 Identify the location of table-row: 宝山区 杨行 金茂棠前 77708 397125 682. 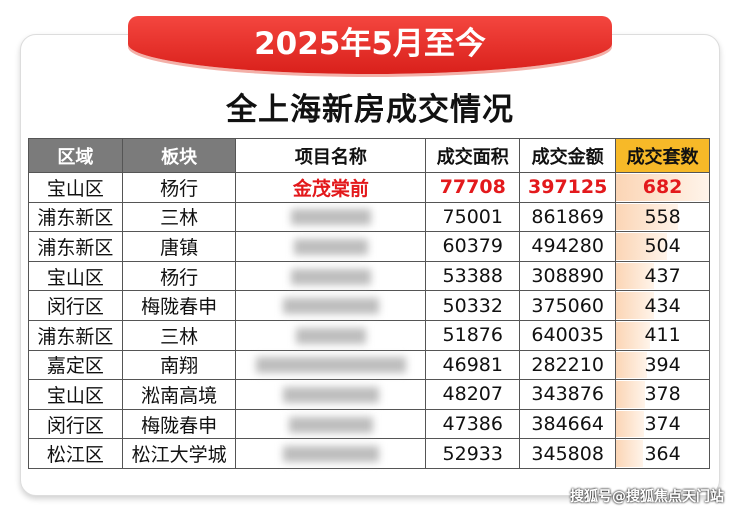
(369, 187).